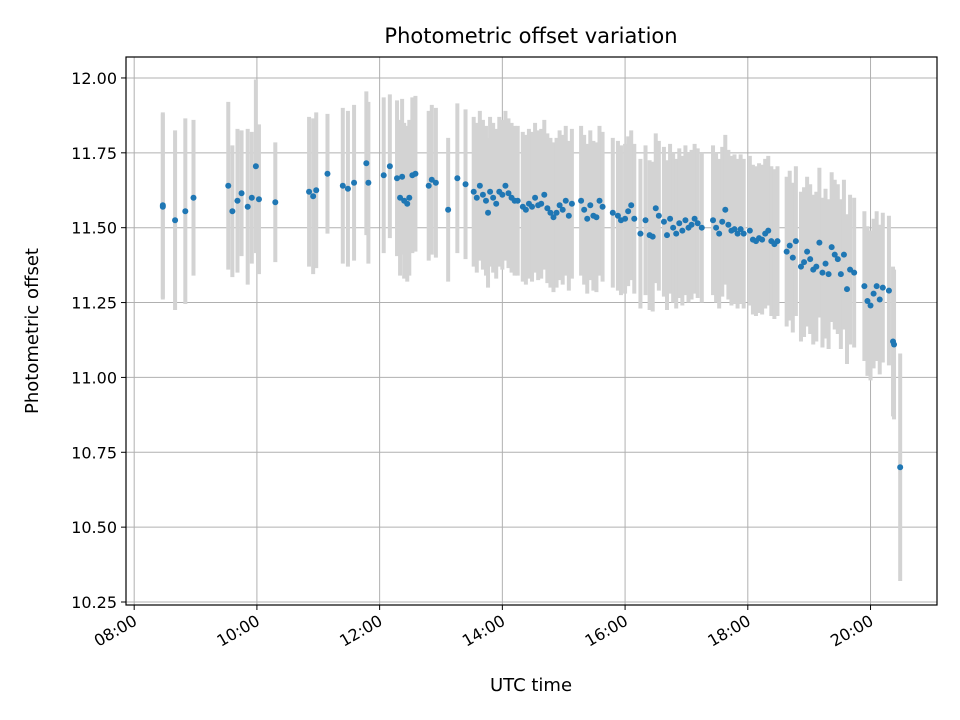 The width and height of the screenshot is (960, 720). Describe the element at coordinates (606, 631) in the screenshot. I see `x-tick-label: 16:00` at that location.